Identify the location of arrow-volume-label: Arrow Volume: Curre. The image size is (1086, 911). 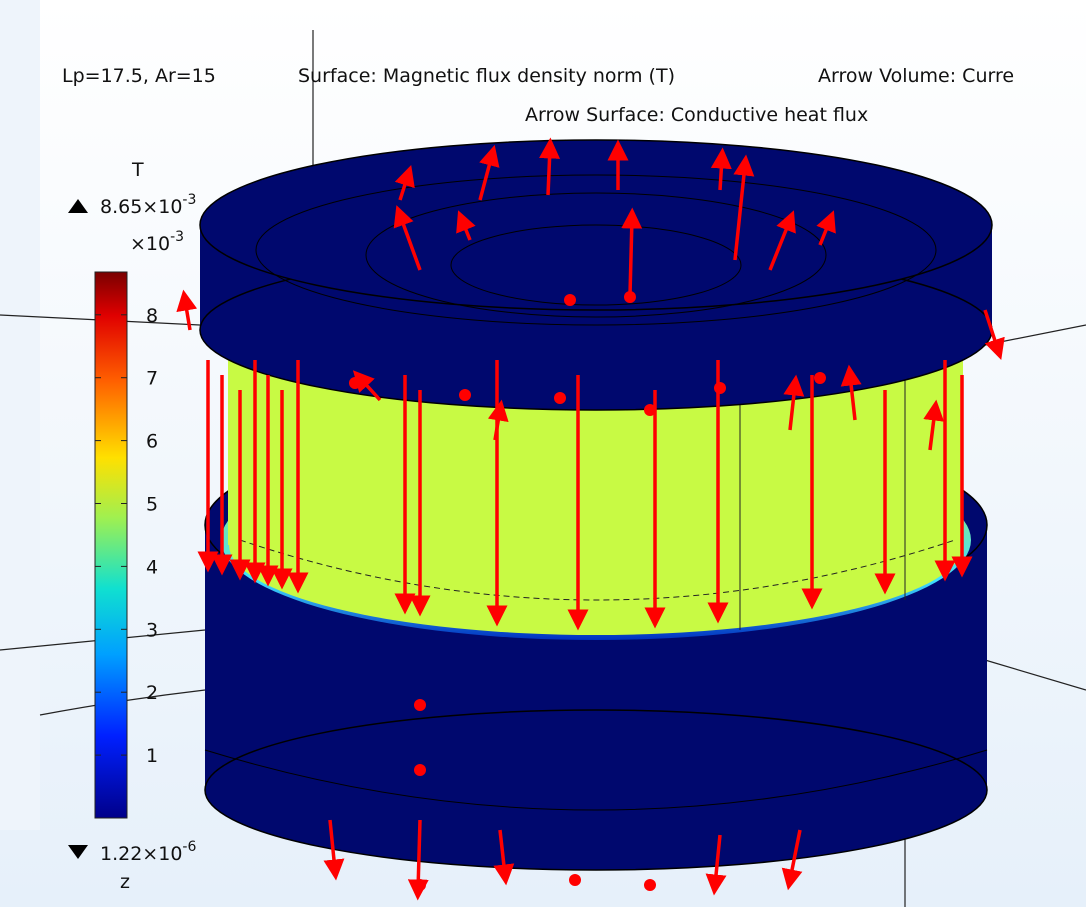
(916, 76).